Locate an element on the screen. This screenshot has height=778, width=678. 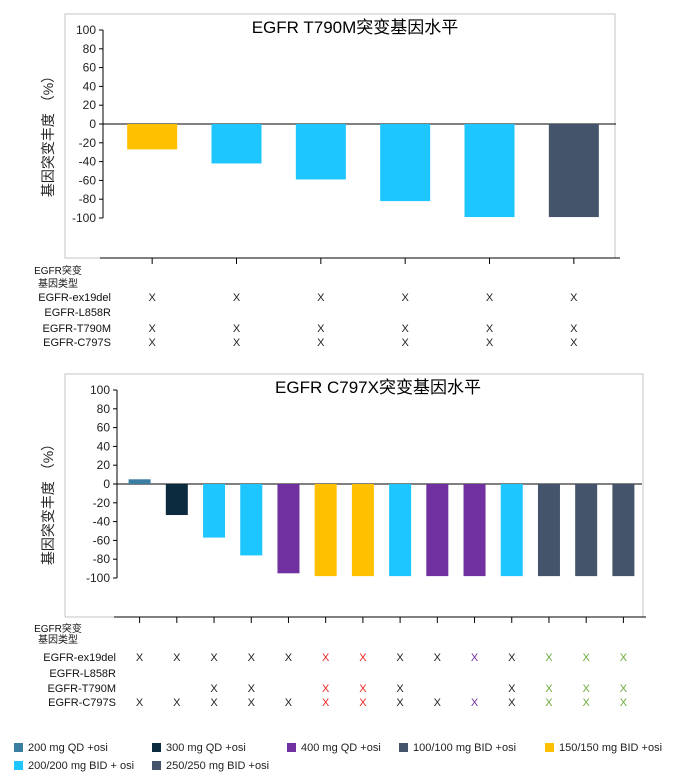
legend-item: 400 mg QD +osi is located at coordinates (334, 748).